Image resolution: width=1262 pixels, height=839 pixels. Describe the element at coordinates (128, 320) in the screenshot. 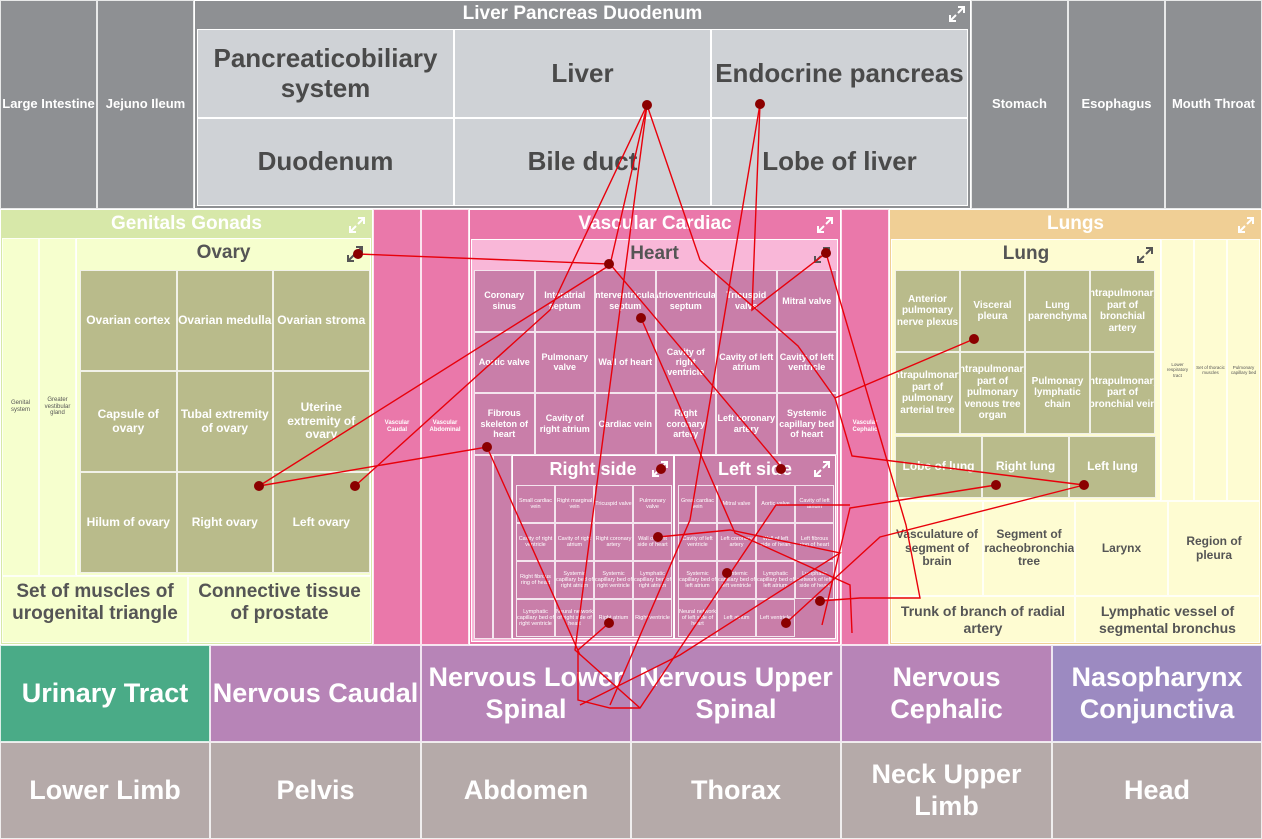

I see `ovary-cell: Ovarian cortex` at that location.